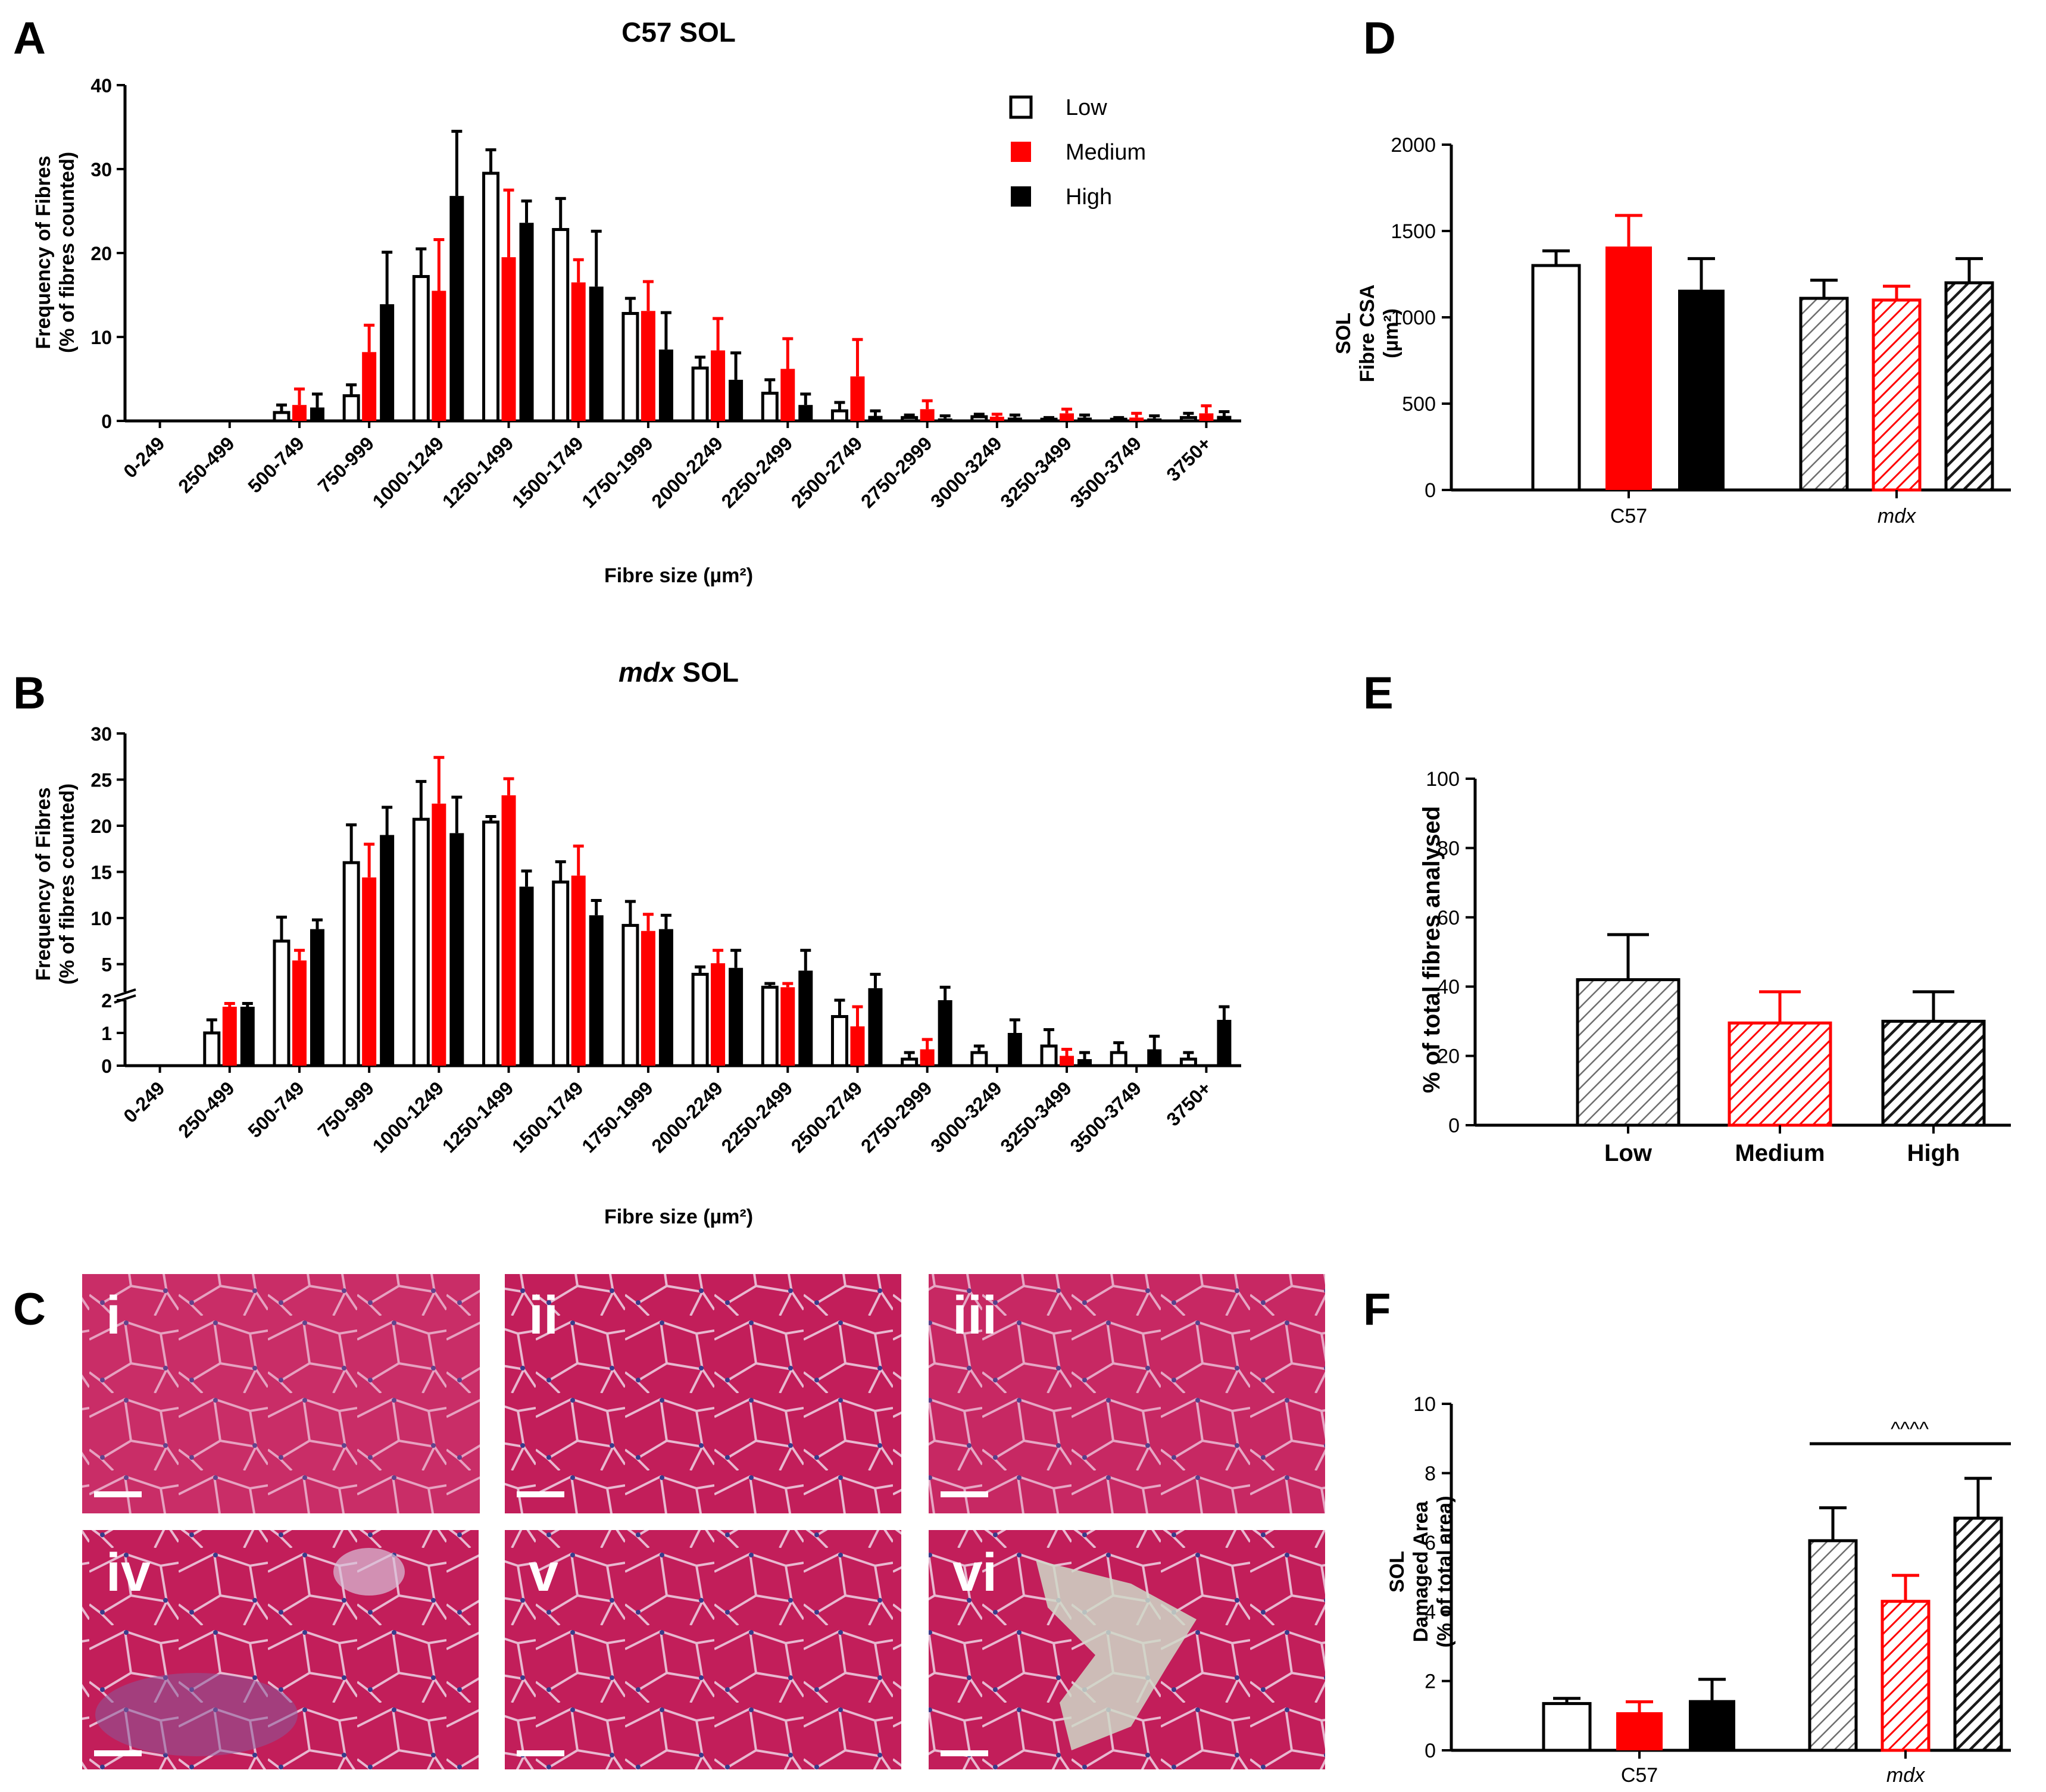  Describe the element at coordinates (1106, 1117) in the screenshot. I see `x-tick-label: 3500-3749` at that location.